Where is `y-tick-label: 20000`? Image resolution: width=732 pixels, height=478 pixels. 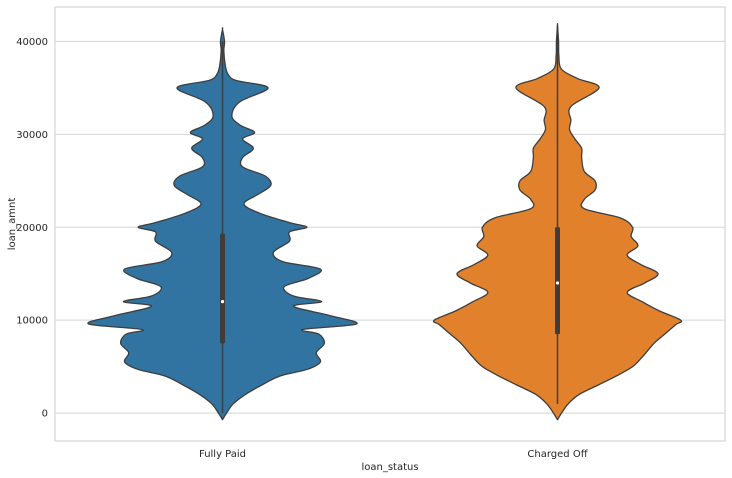 y-tick-label: 20000 is located at coordinates (32, 228).